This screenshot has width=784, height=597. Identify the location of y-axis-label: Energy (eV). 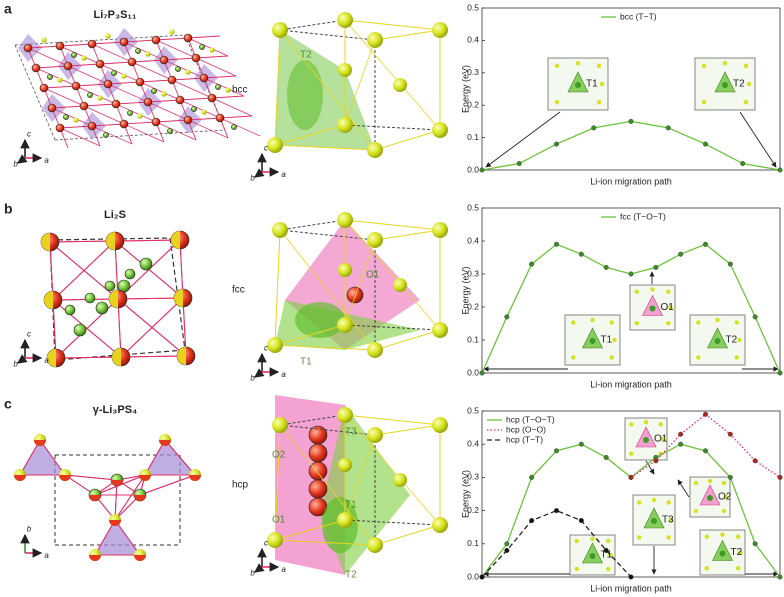
(465, 290).